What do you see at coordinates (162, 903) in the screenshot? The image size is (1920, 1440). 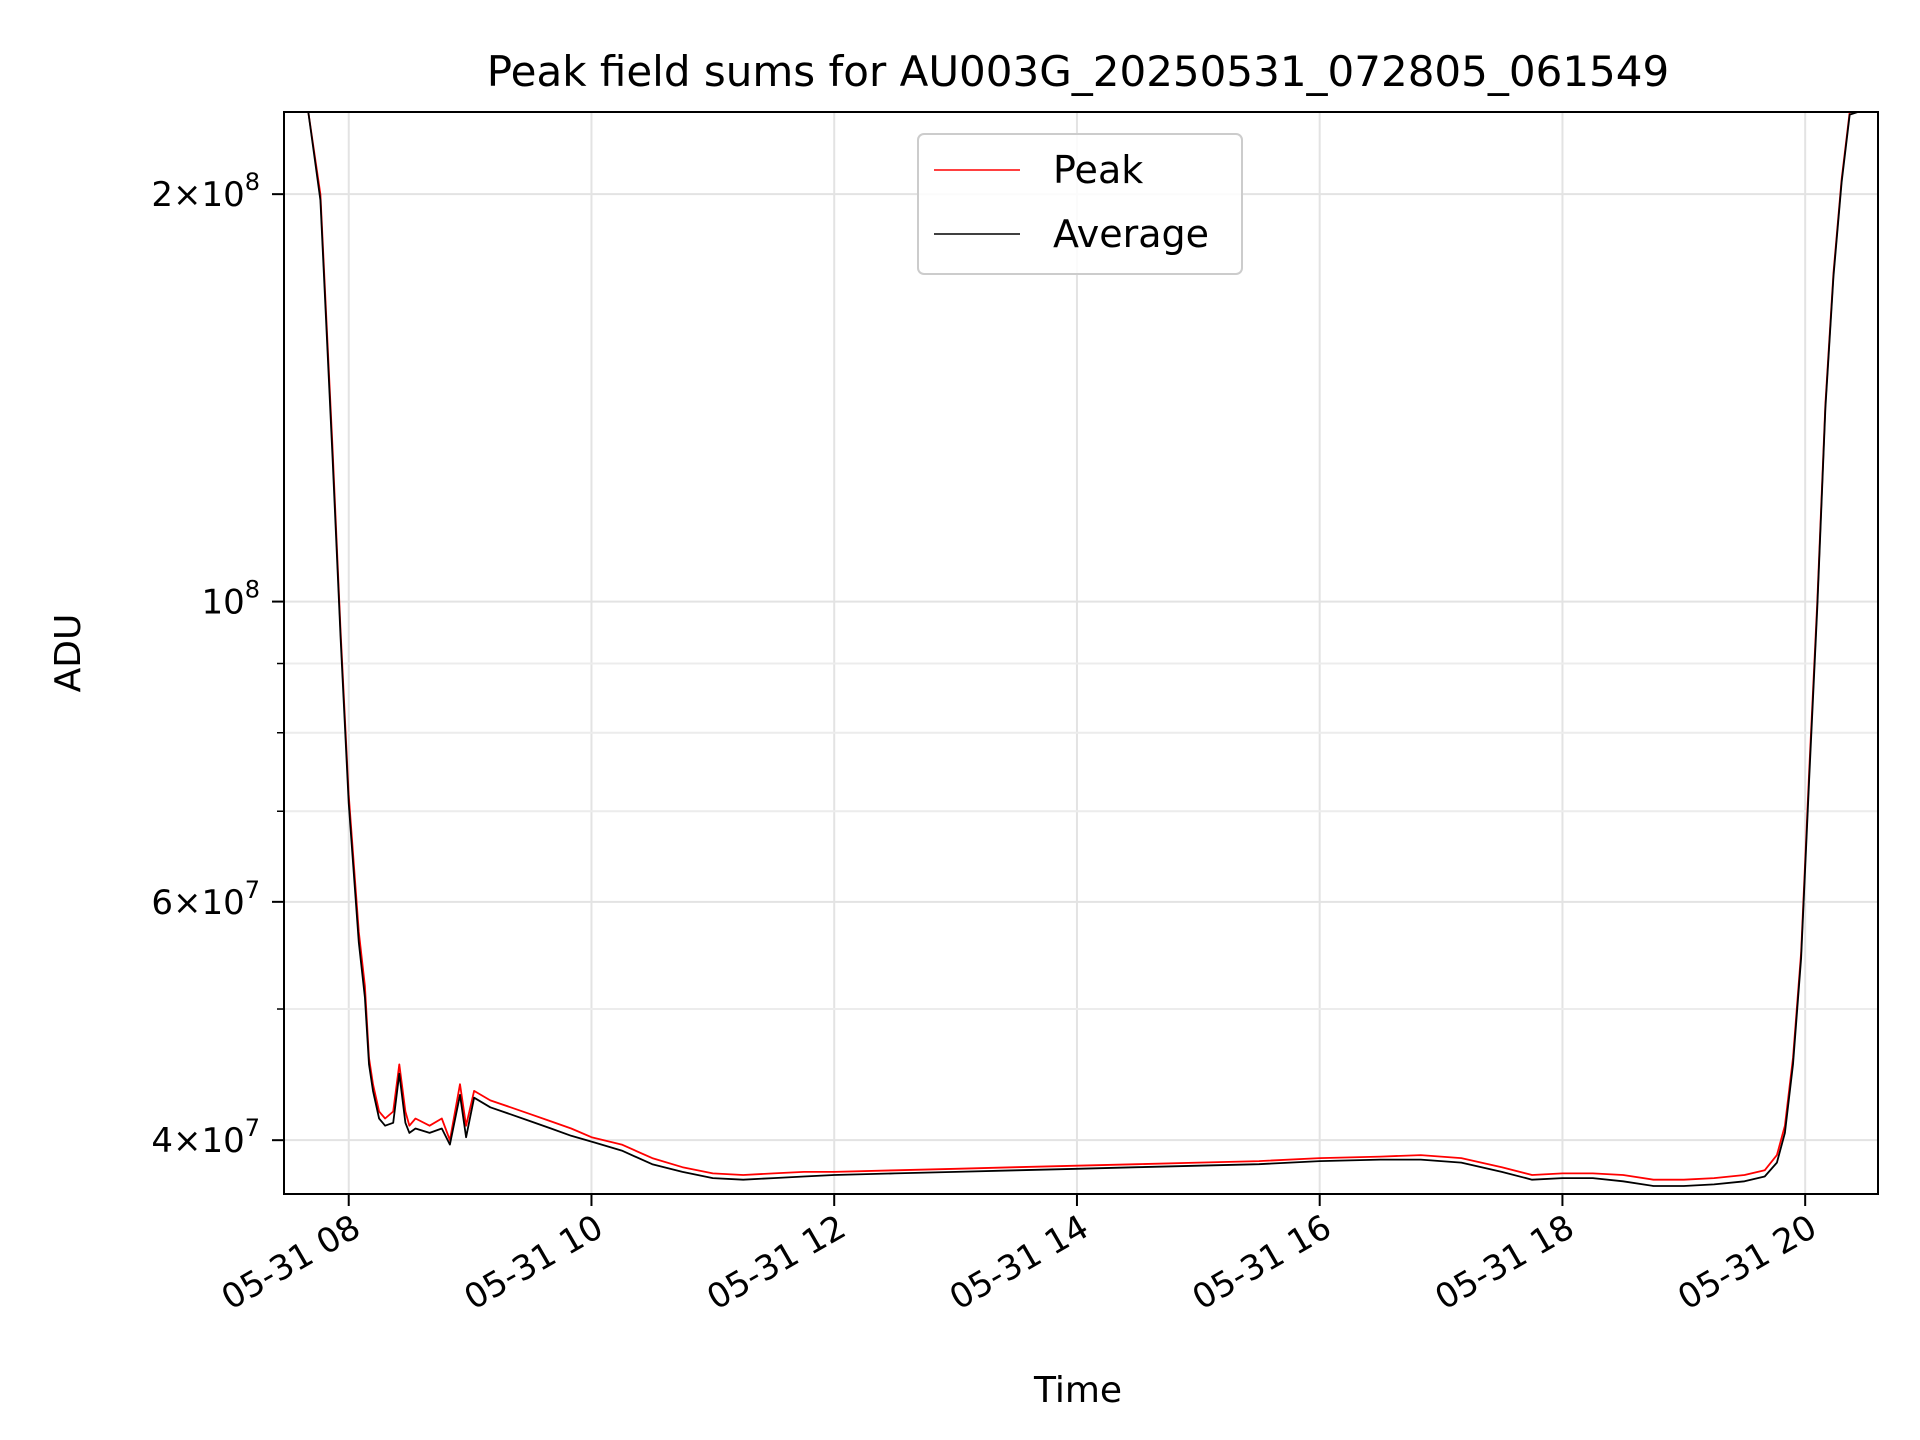 I see `y-tick-mantissa: 6` at bounding box center [162, 903].